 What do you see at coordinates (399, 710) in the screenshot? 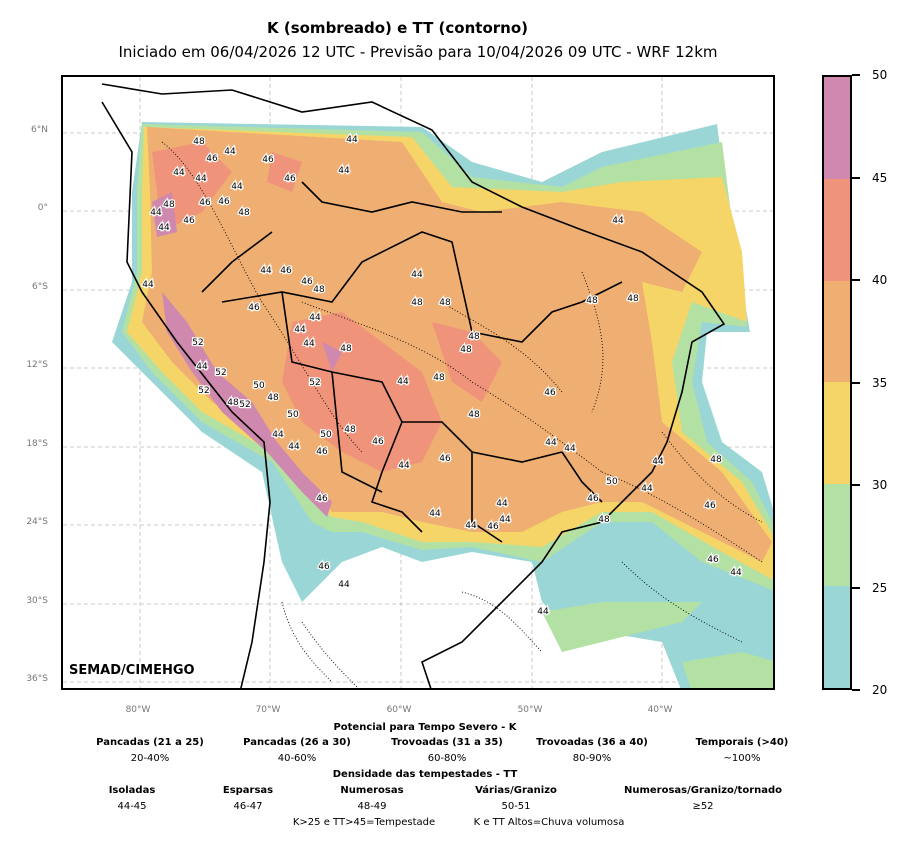
I see `lon-tick-label: 60°W` at bounding box center [399, 710].